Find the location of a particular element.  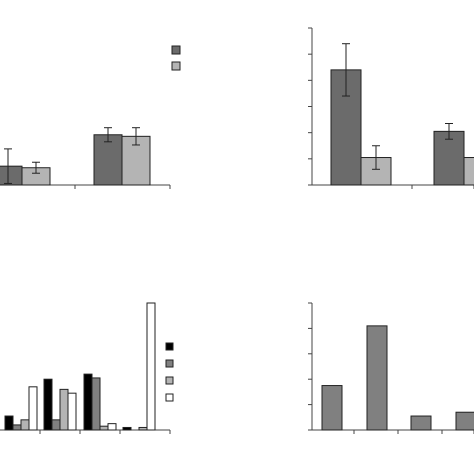

chart-panel-bottom-right is located at coordinates (391, 368).